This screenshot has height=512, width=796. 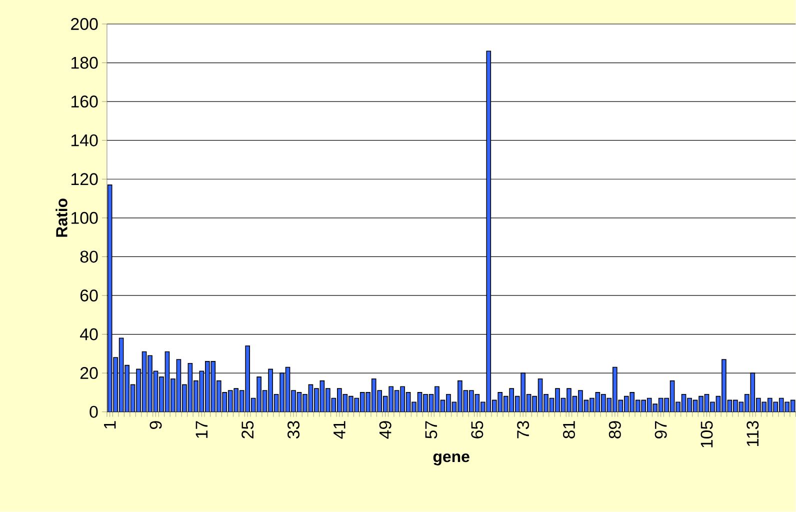 What do you see at coordinates (84, 62) in the screenshot?
I see `y-tick-label: 180` at bounding box center [84, 62].